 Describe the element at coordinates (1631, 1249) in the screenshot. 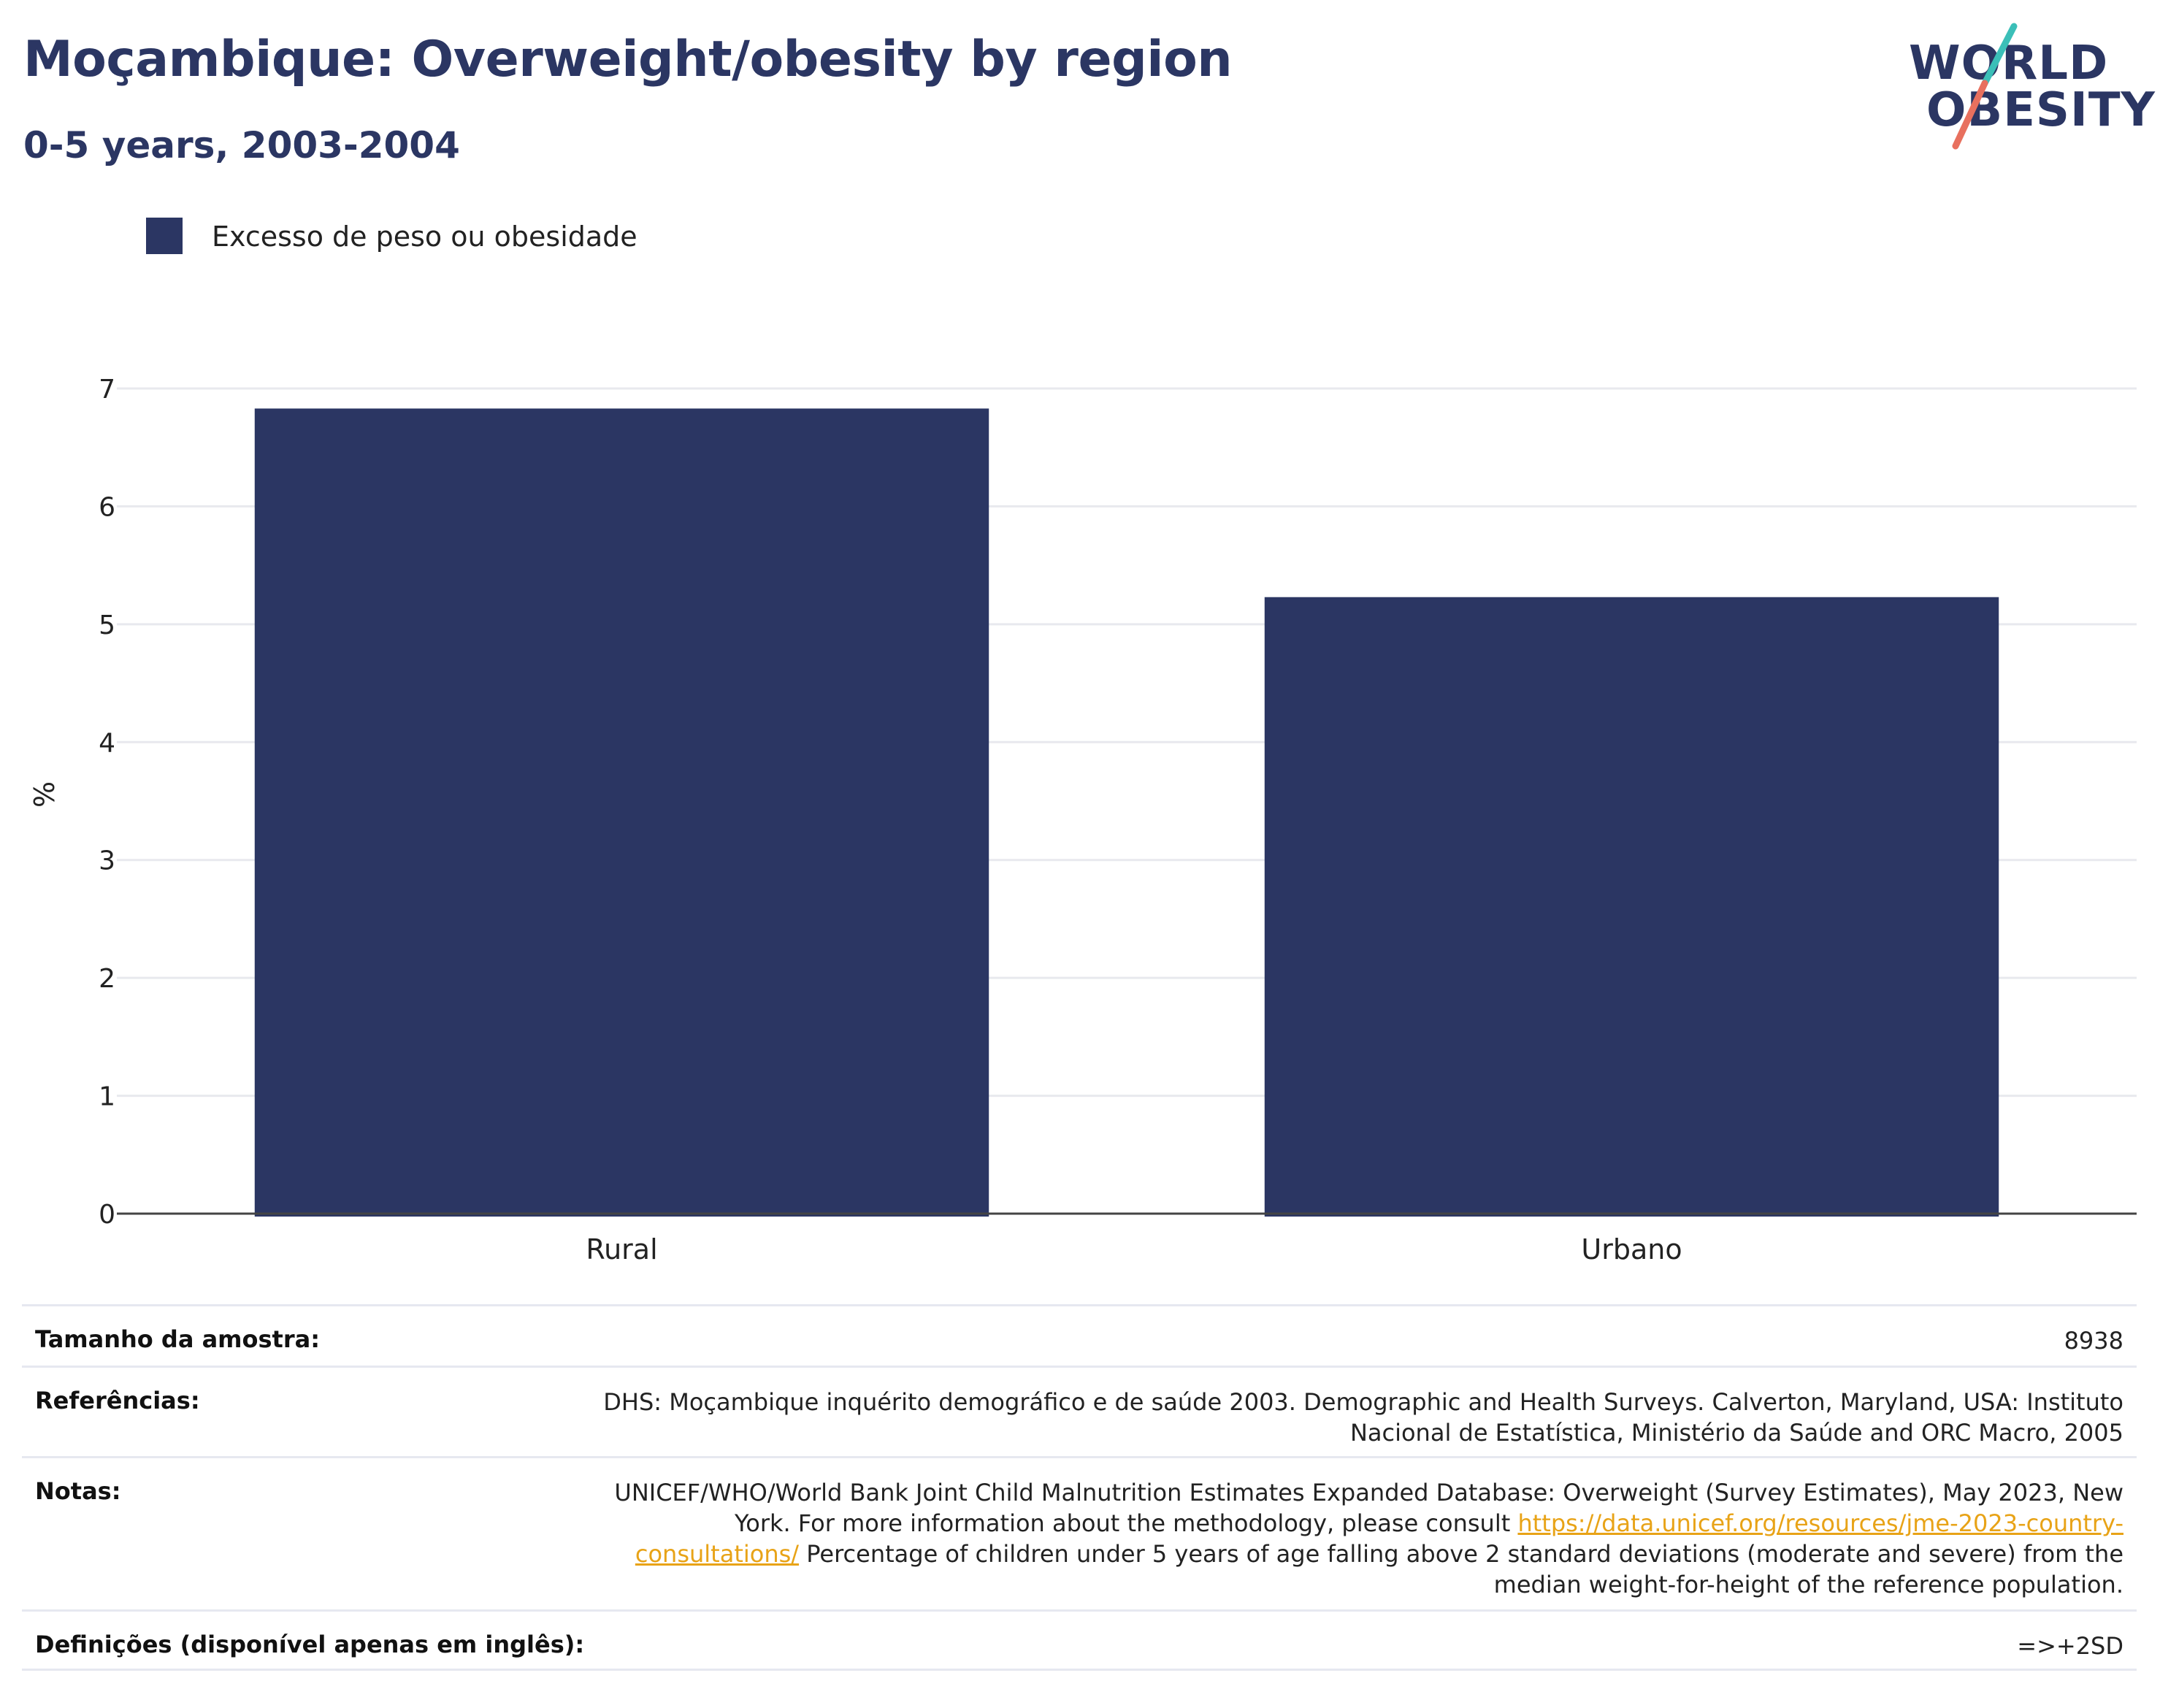

I see `x-tick-label: Urbano` at that location.